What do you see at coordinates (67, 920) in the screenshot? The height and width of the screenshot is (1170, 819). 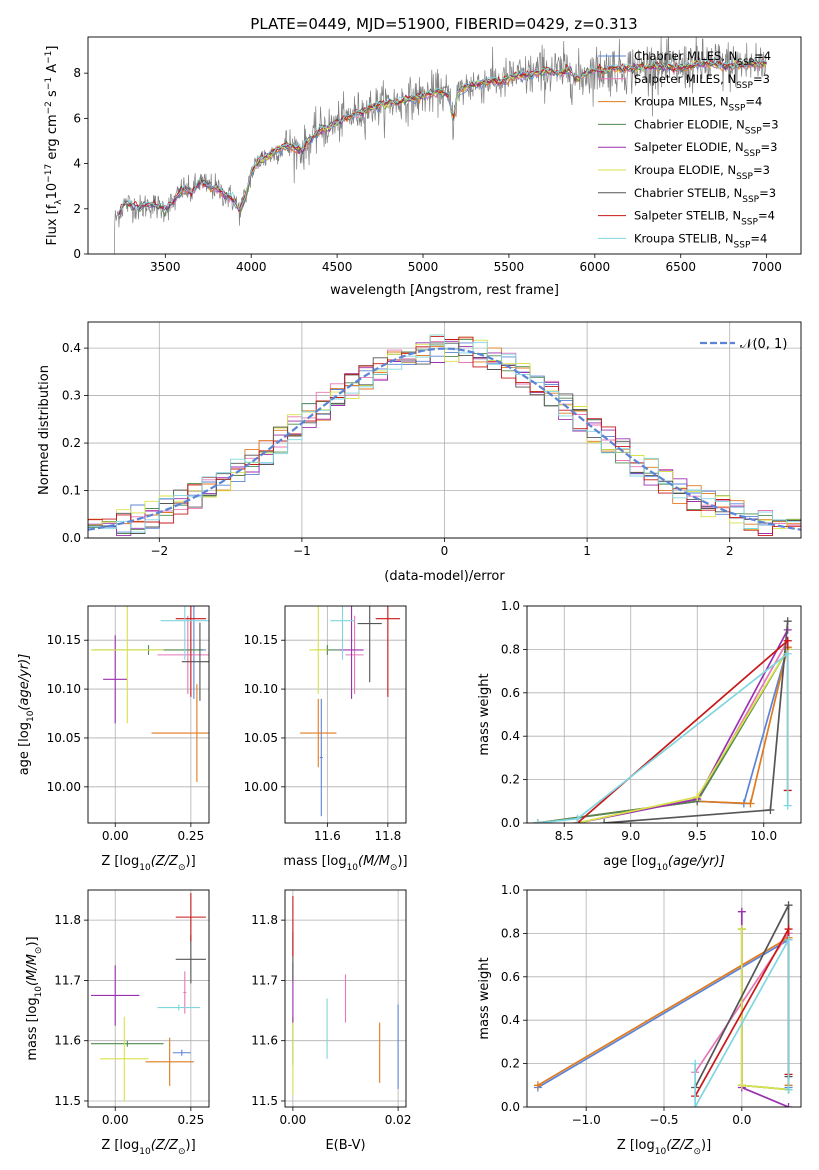 I see `y-tick-label: 11.8` at bounding box center [67, 920].